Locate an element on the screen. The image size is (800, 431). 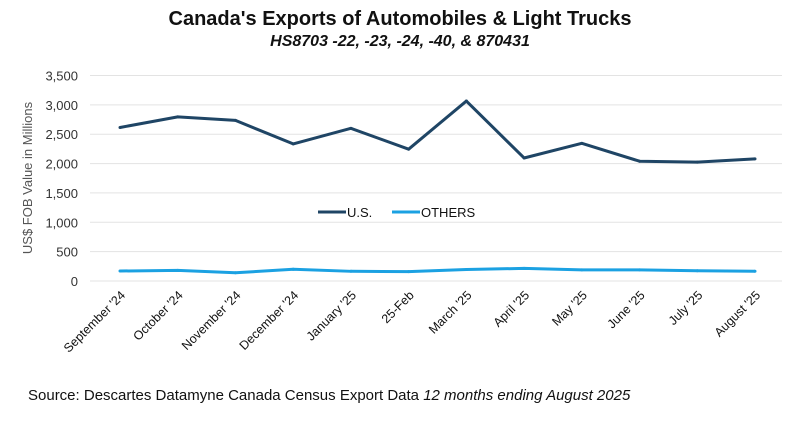
y-tick-label: 3,500 is located at coordinates (61, 76).